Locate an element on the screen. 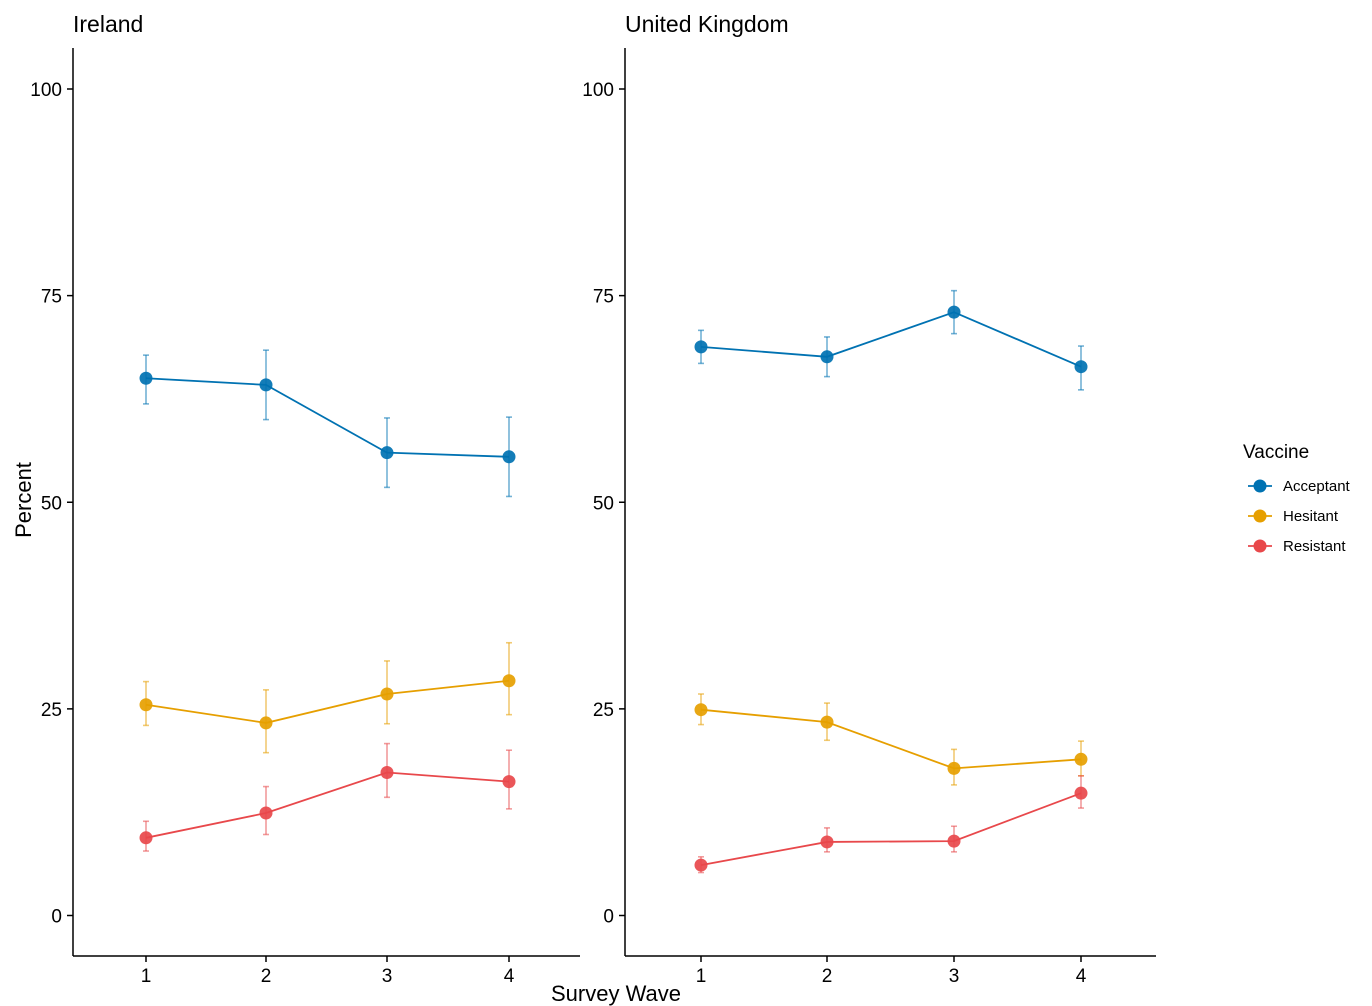 The image size is (1372, 1006). legend-entry: Hesitant is located at coordinates (1293, 516).